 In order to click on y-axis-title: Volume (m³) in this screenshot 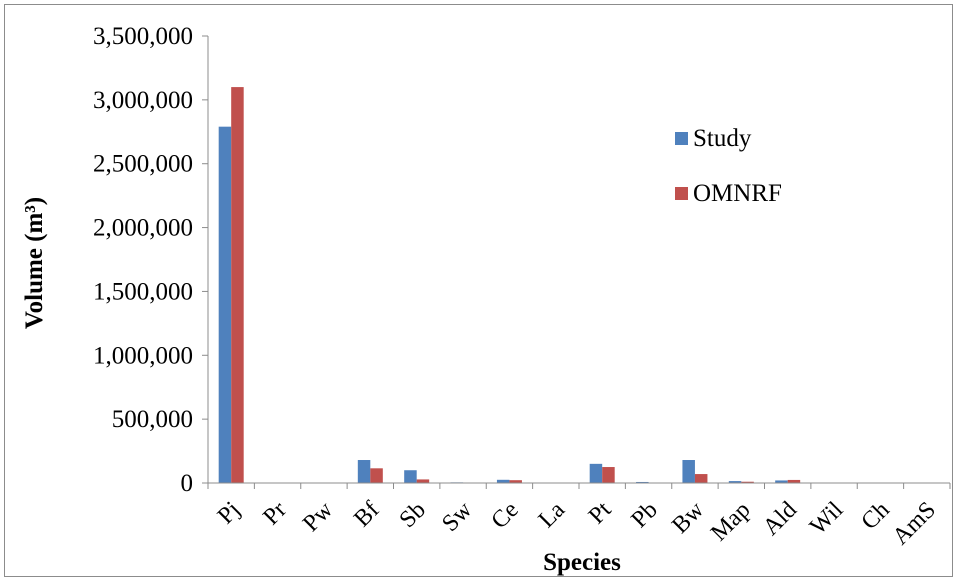, I will do `click(34, 263)`.